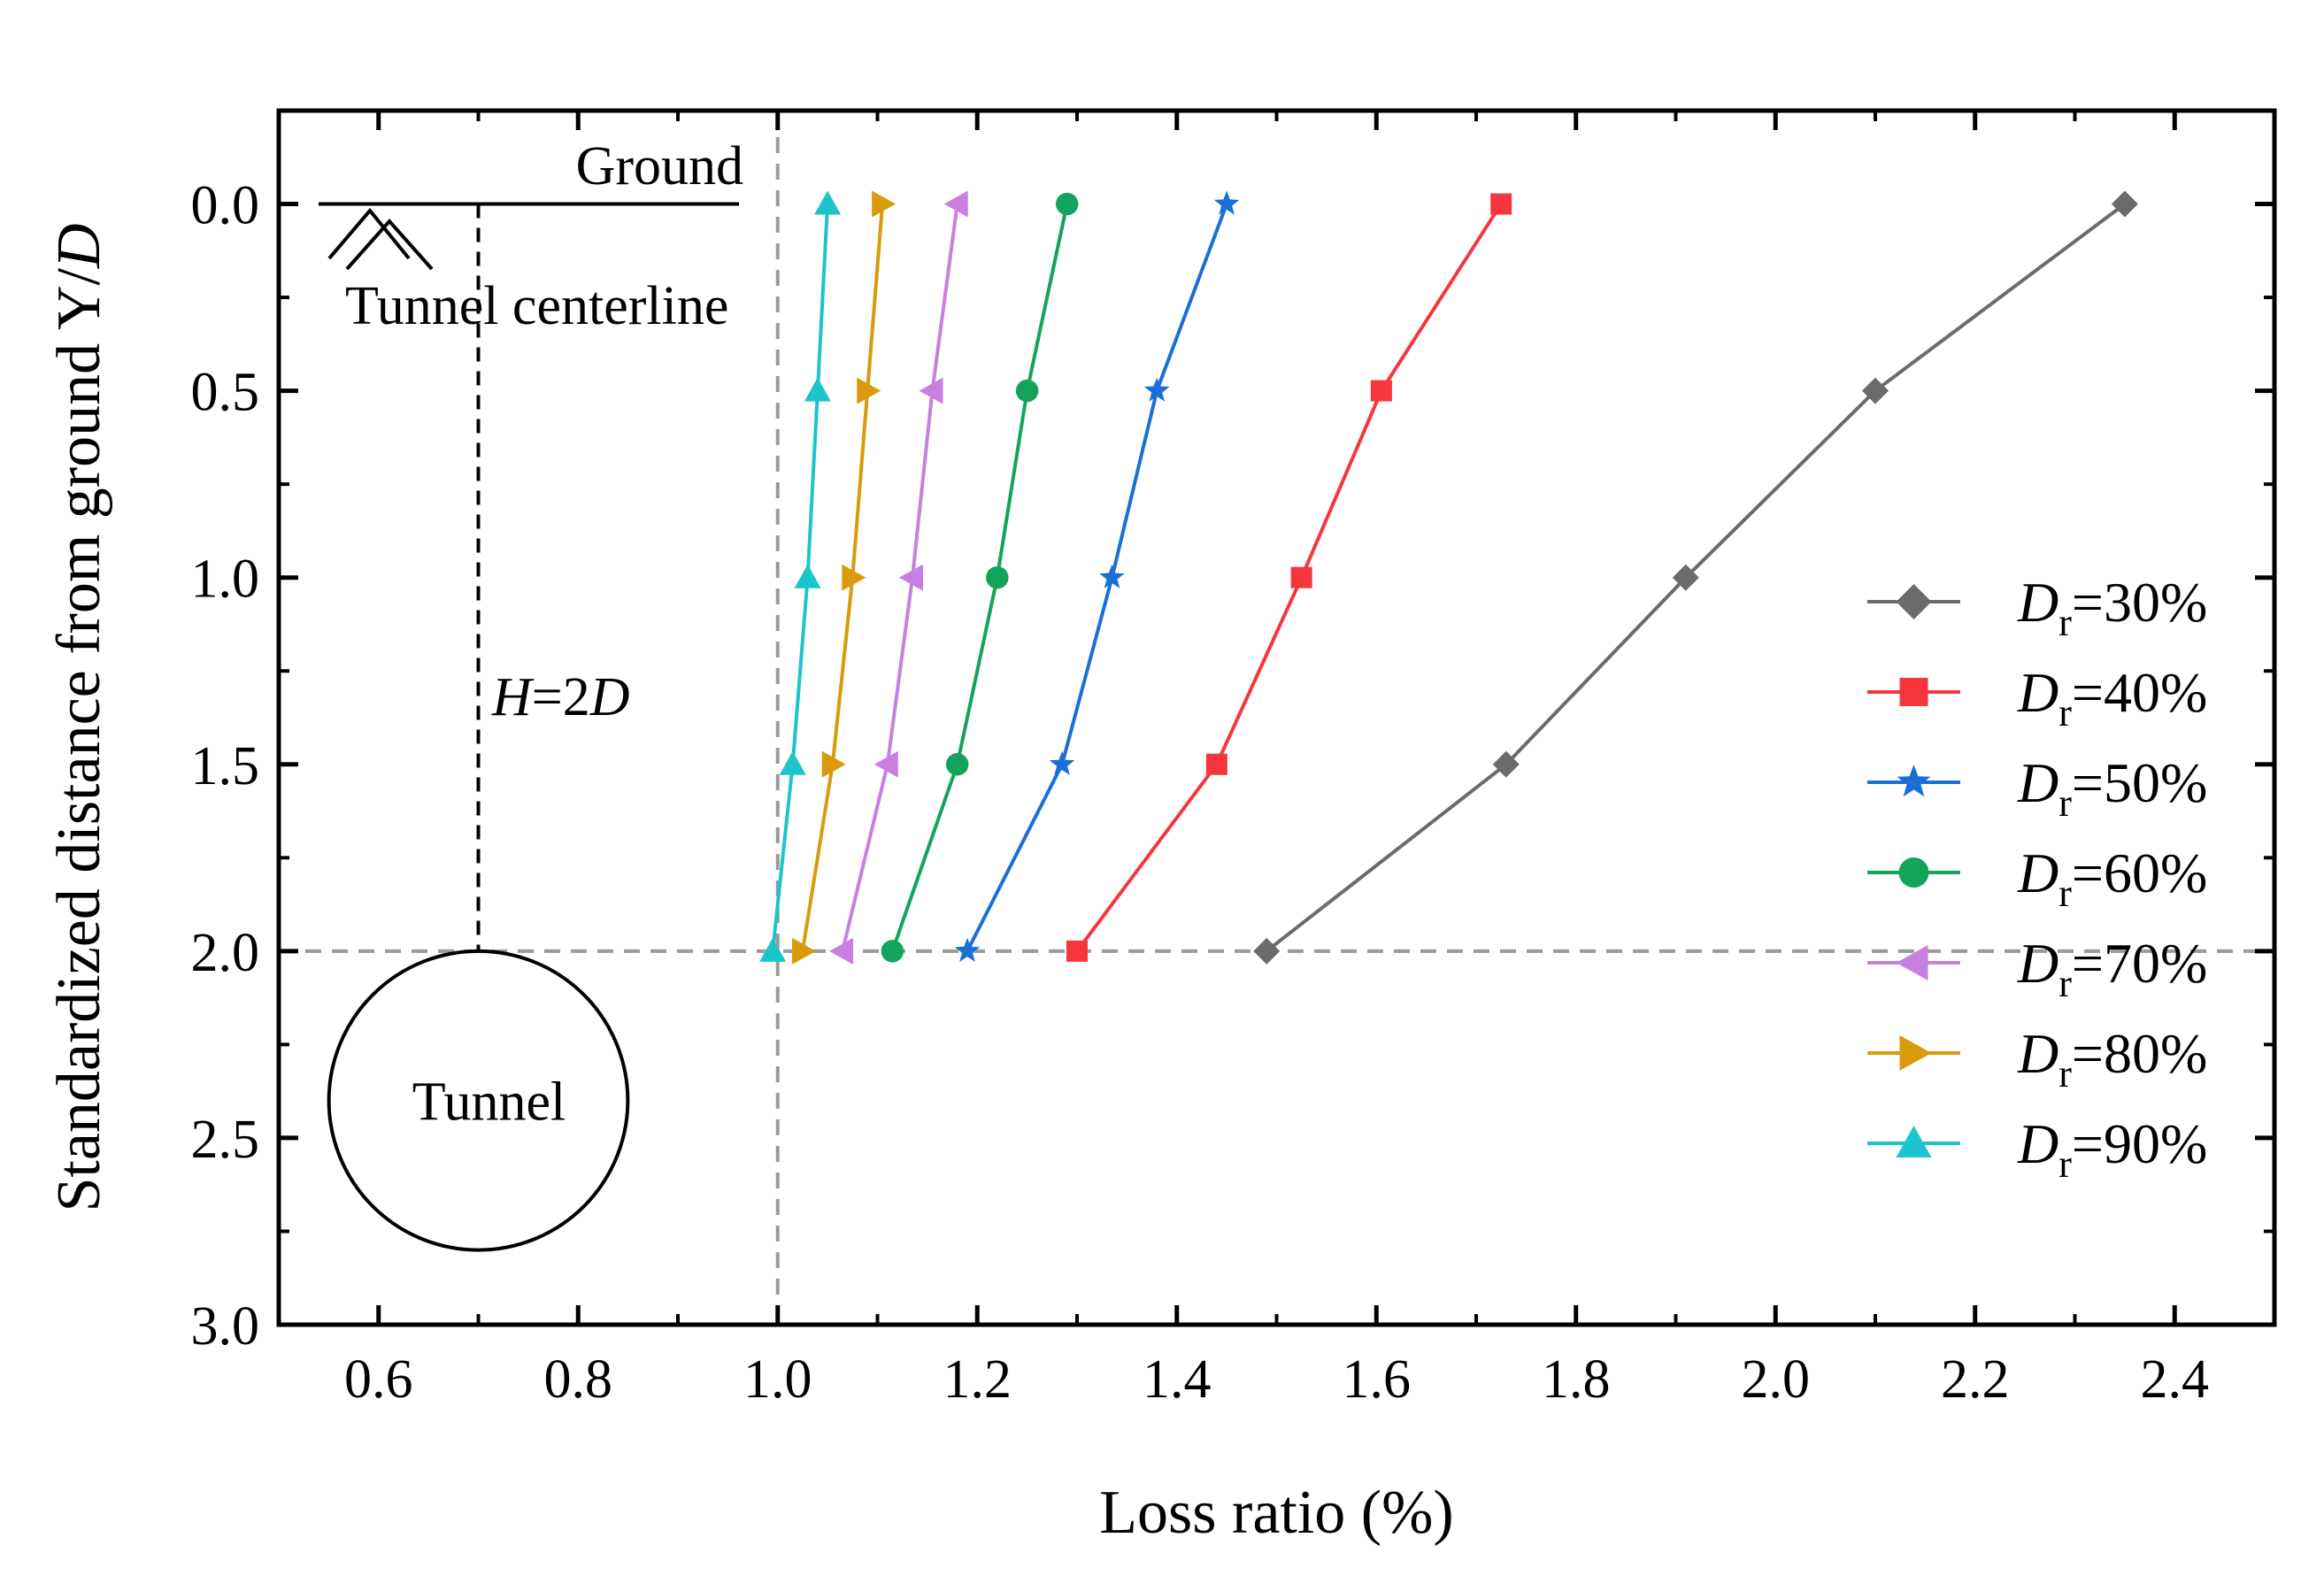 This screenshot has height=1576, width=2324. I want to click on x-tick-label: 2.2, so click(1975, 1379).